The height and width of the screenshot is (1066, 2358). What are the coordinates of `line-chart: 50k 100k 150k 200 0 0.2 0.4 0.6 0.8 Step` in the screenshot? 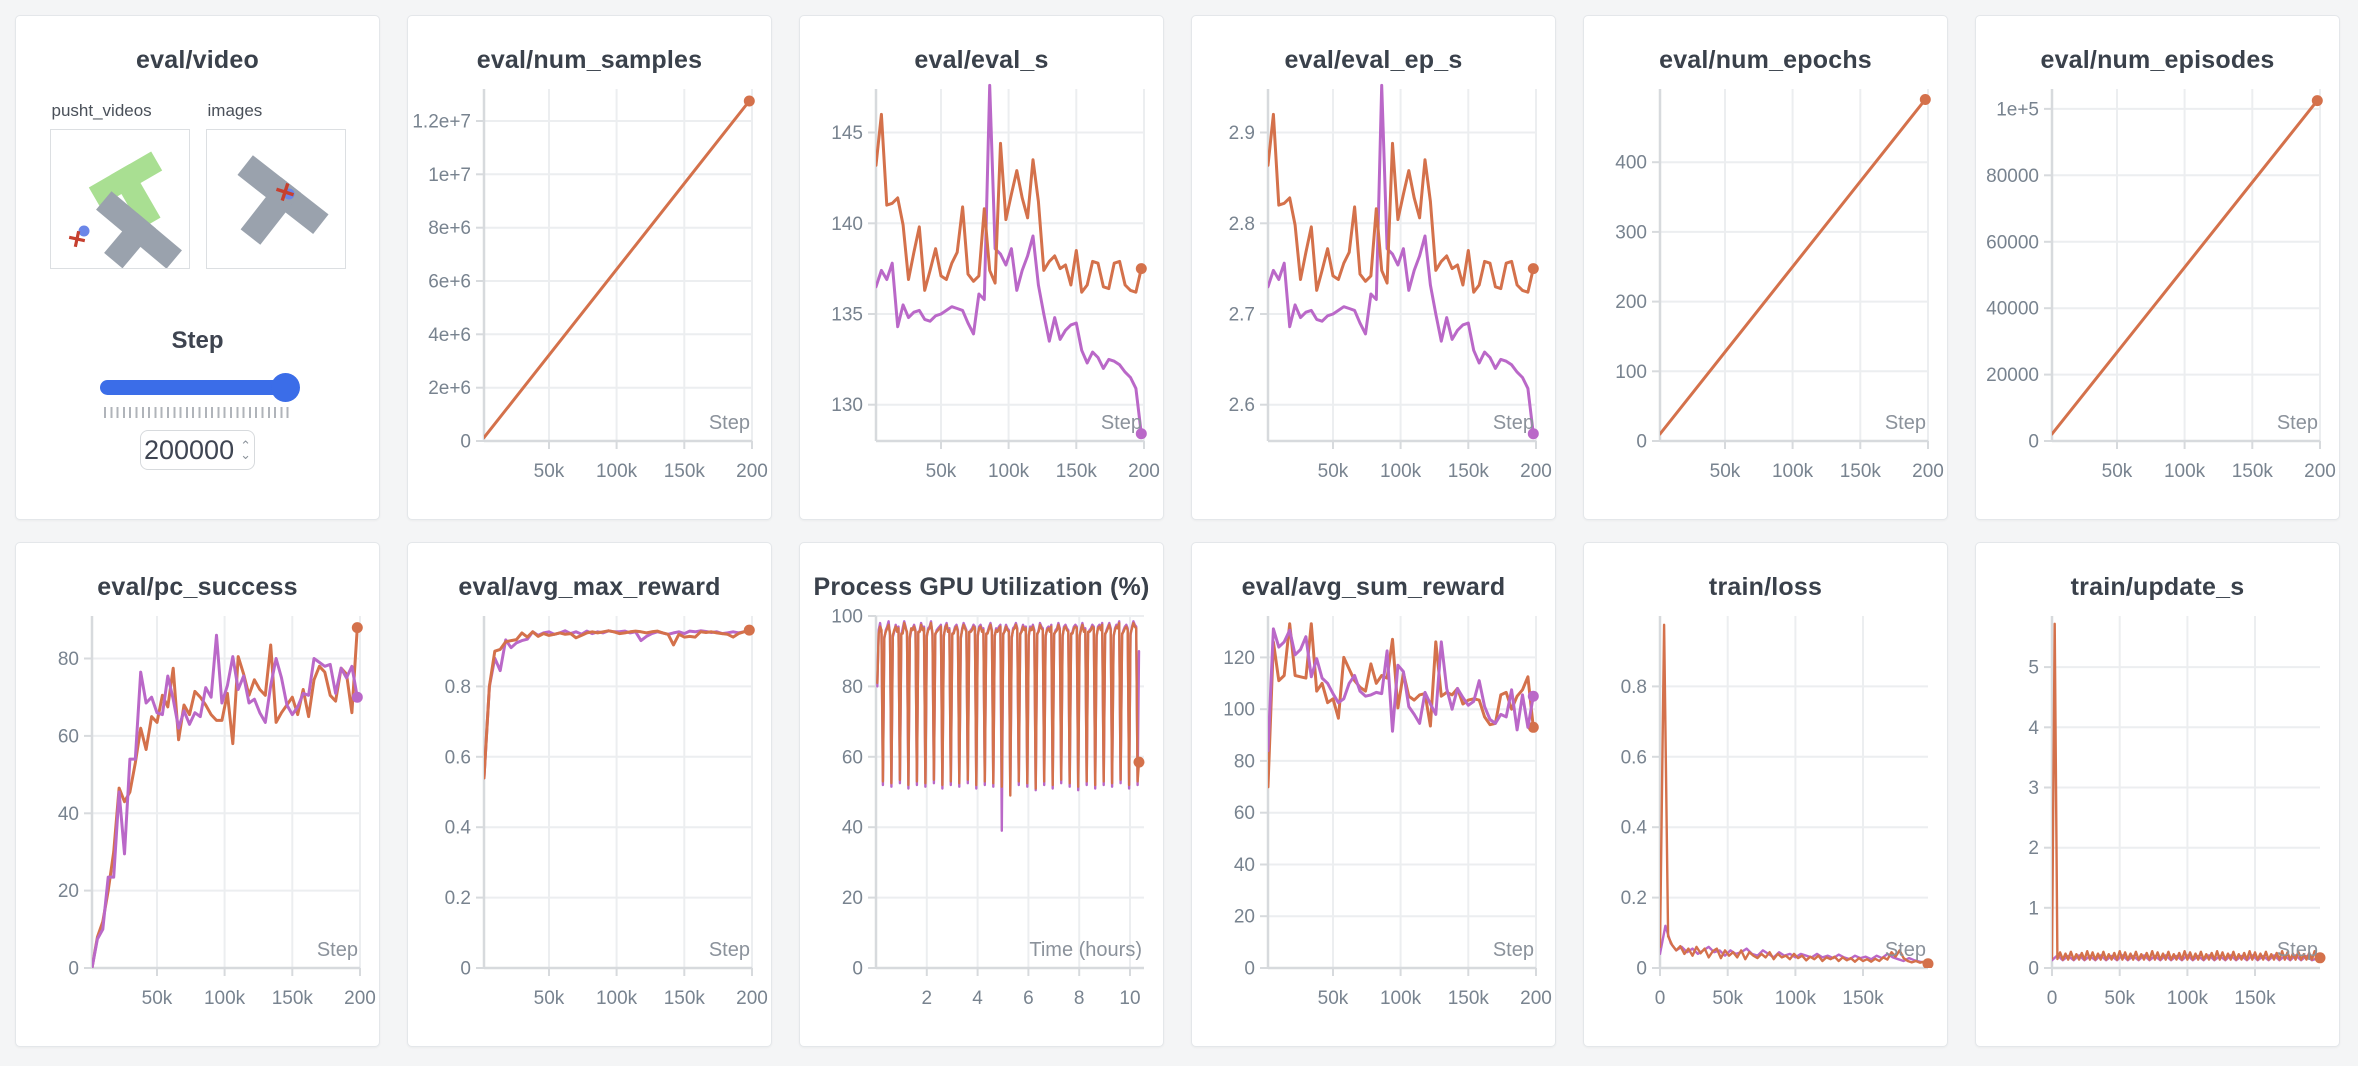 It's located at (590, 816).